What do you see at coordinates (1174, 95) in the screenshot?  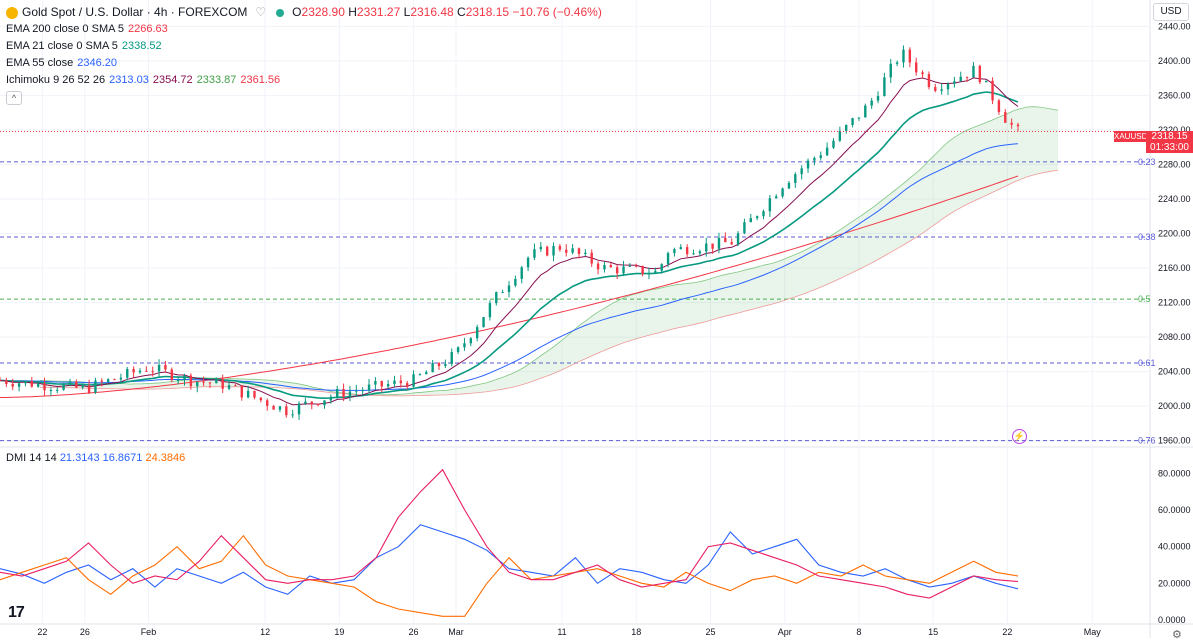 I see `y-tick-label: 2360.00` at bounding box center [1174, 95].